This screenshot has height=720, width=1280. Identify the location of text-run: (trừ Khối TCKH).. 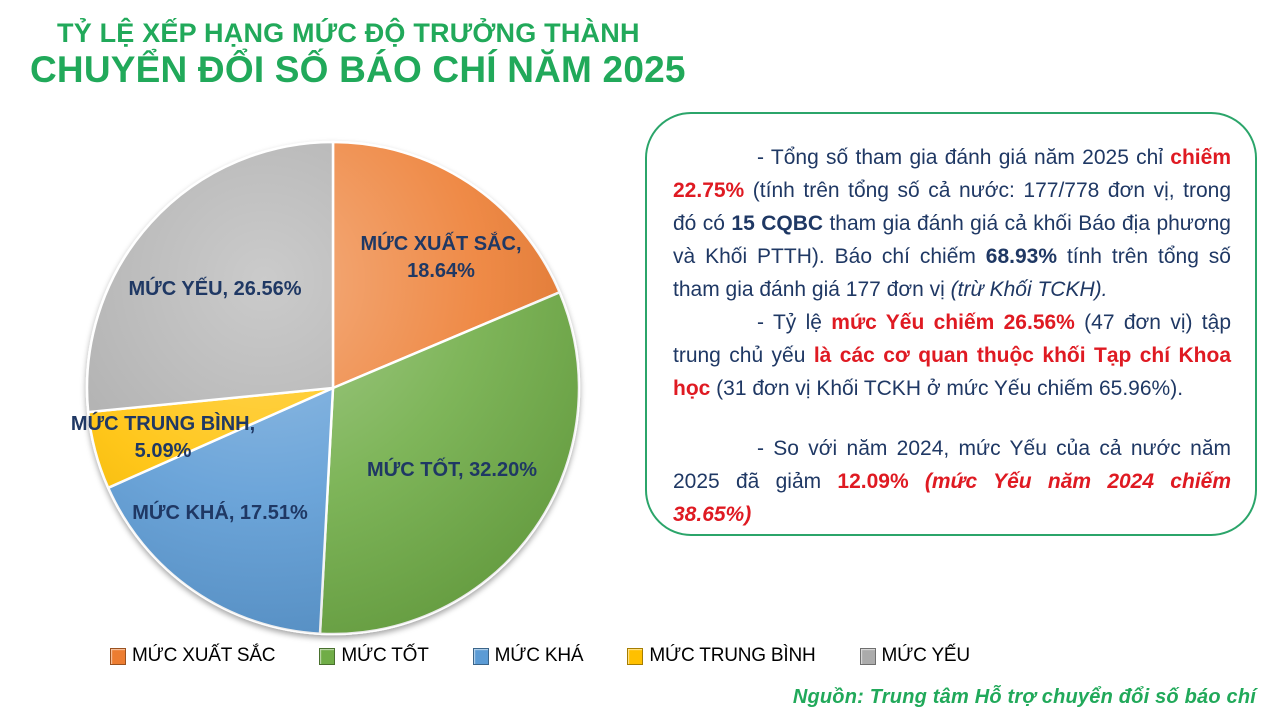
(1029, 289).